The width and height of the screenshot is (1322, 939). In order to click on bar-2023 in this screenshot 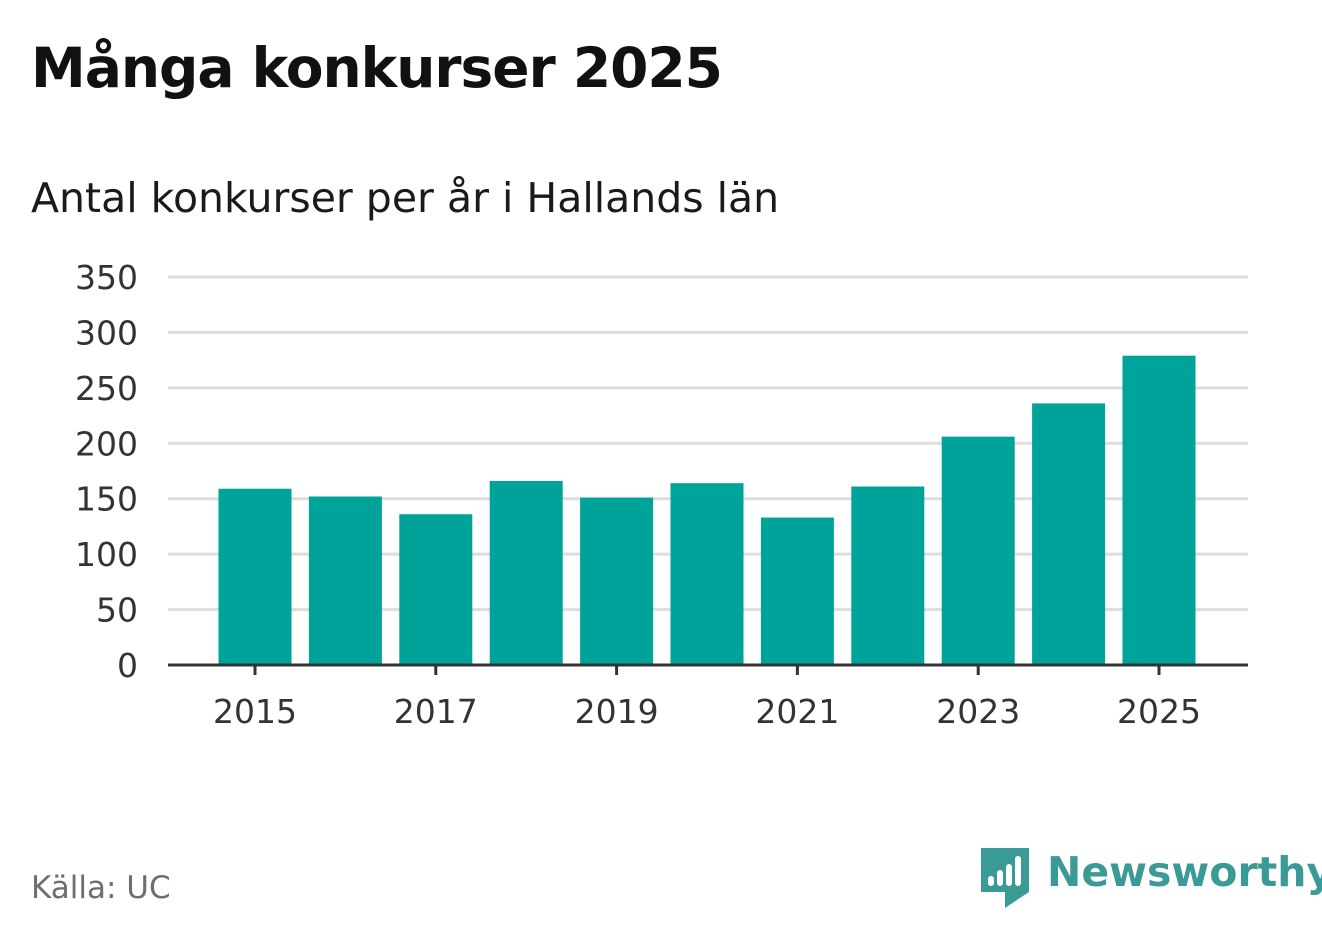, I will do `click(978, 550)`.